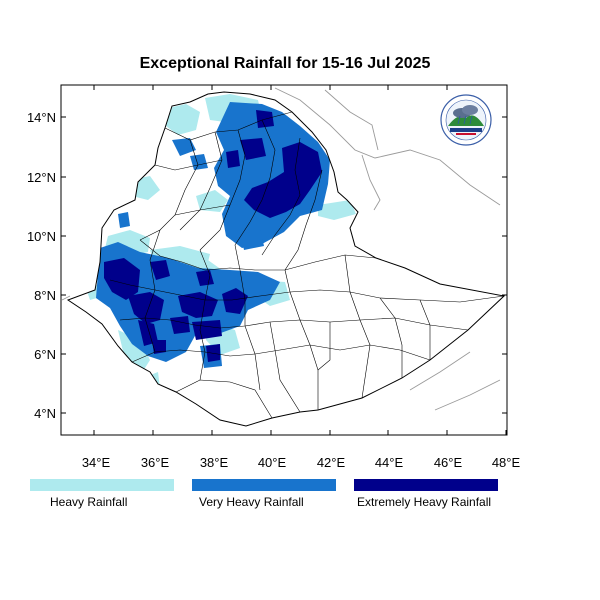 Image resolution: width=600 pixels, height=600 pixels. What do you see at coordinates (466, 120) in the screenshot?
I see `ethiopian-meteorology-institute-logo` at bounding box center [466, 120].